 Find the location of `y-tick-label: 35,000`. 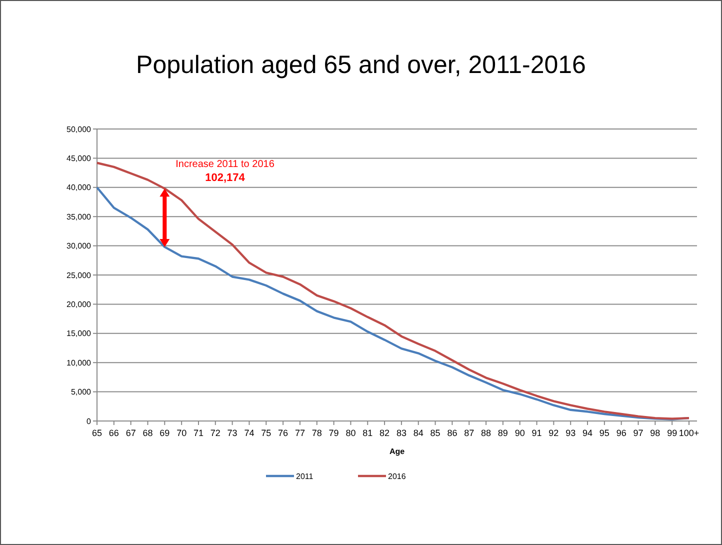

y-tick-label: 35,000 is located at coordinates (79, 217).